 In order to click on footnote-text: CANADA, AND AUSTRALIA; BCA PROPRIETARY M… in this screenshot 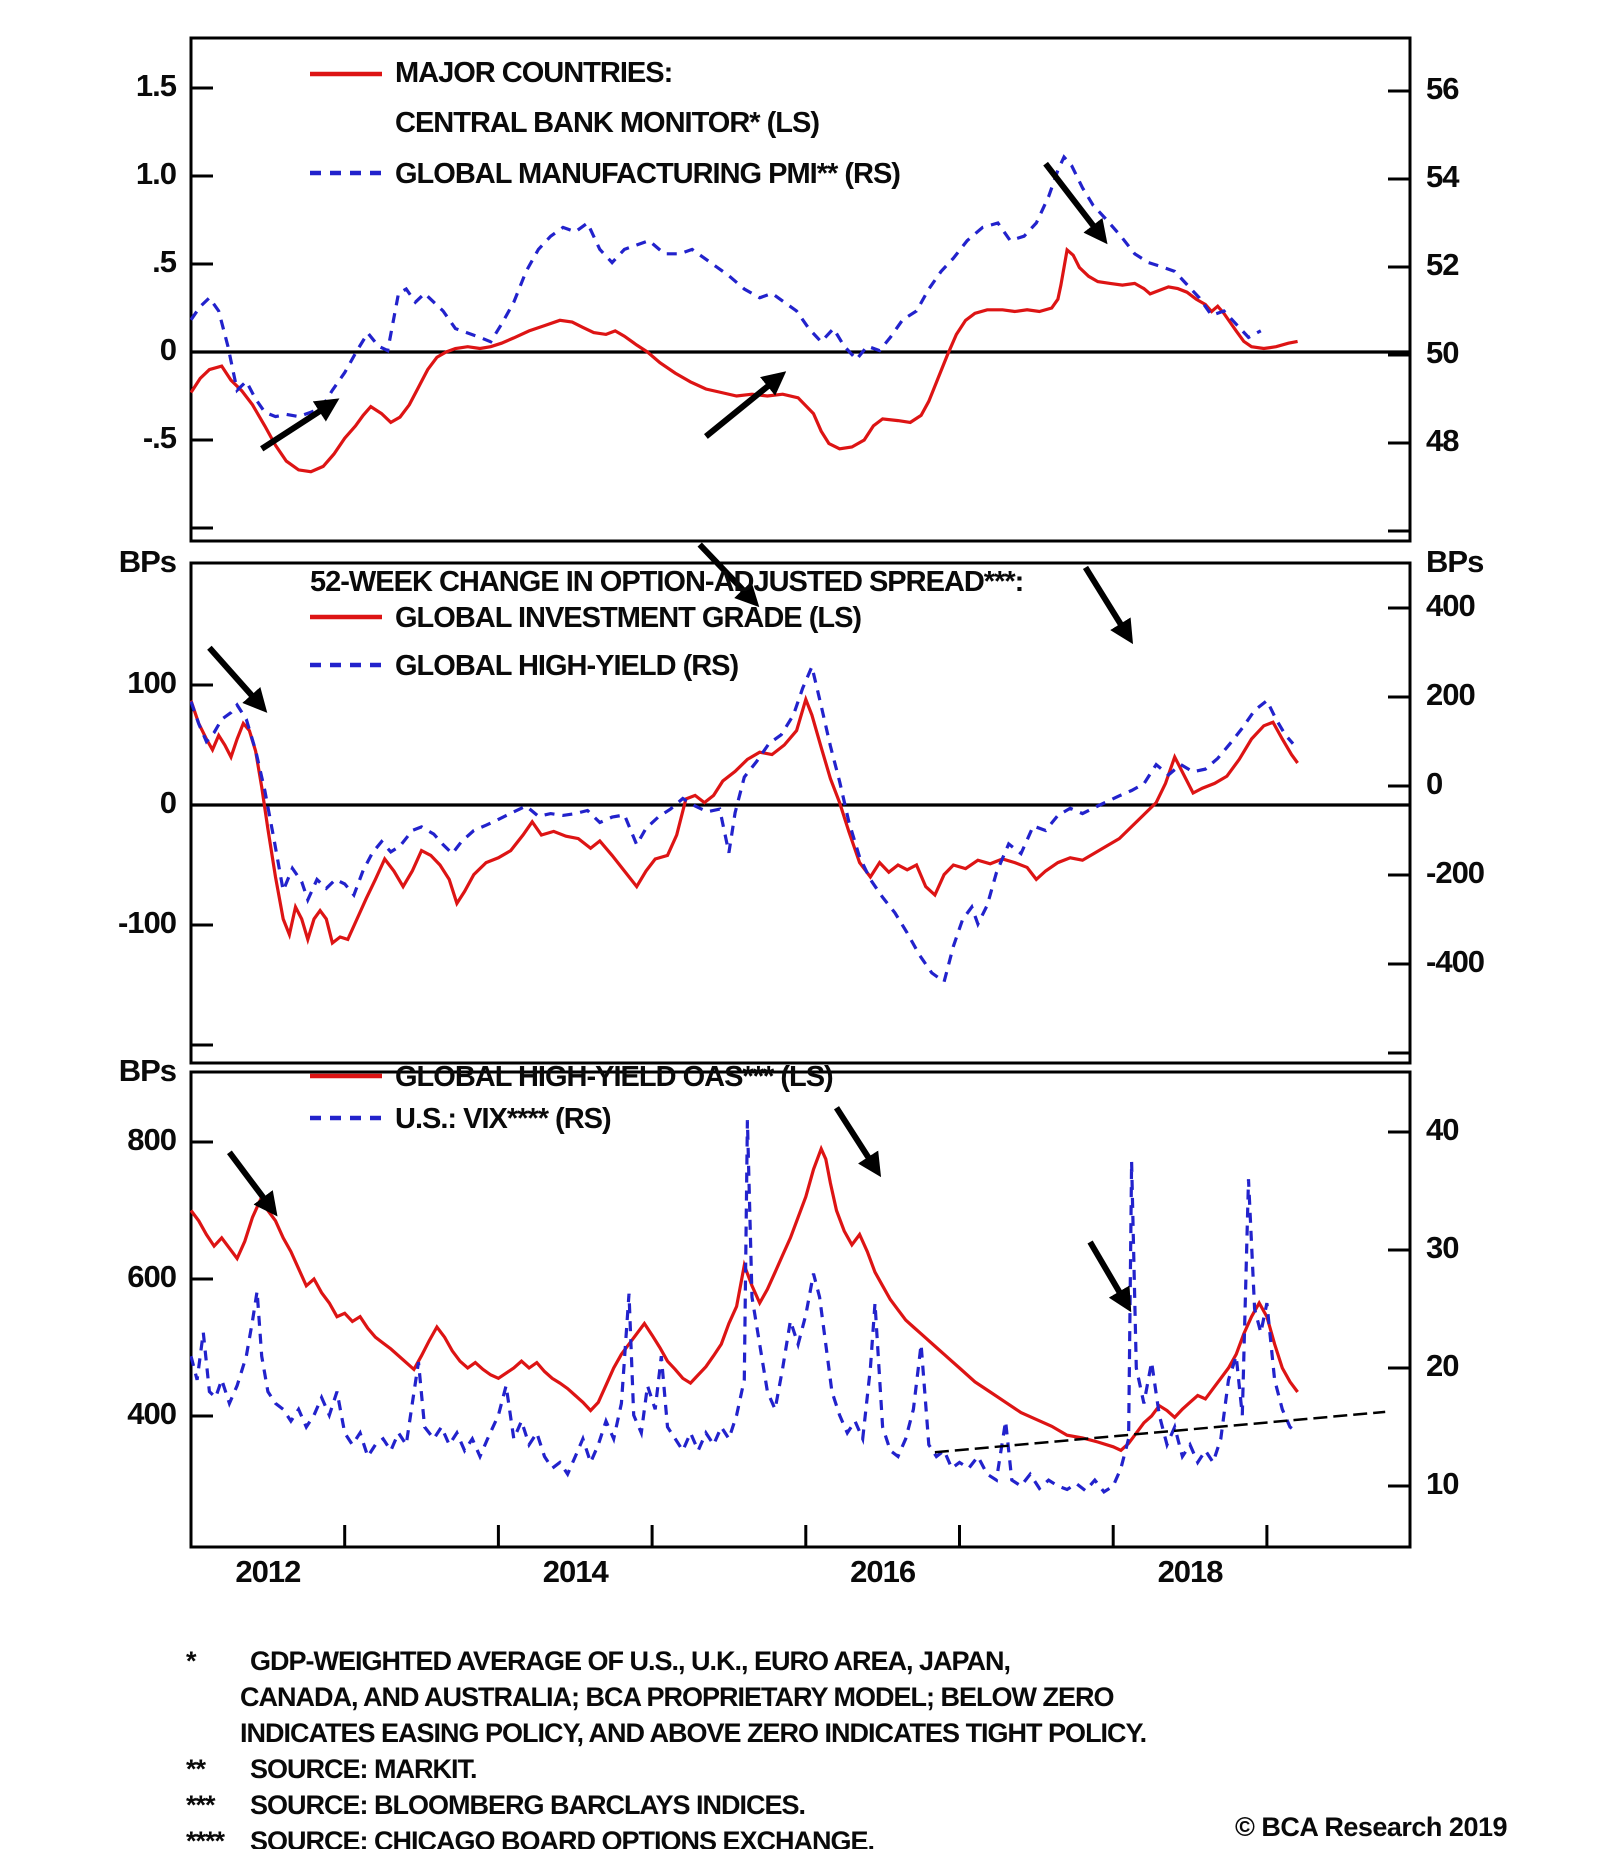, I will do `click(677, 1697)`.